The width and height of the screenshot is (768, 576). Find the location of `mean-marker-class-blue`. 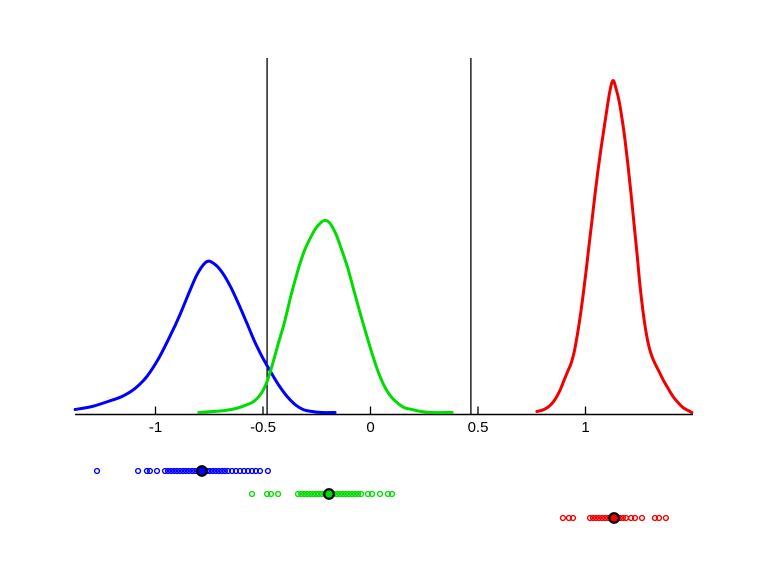

mean-marker-class-blue is located at coordinates (201, 471).